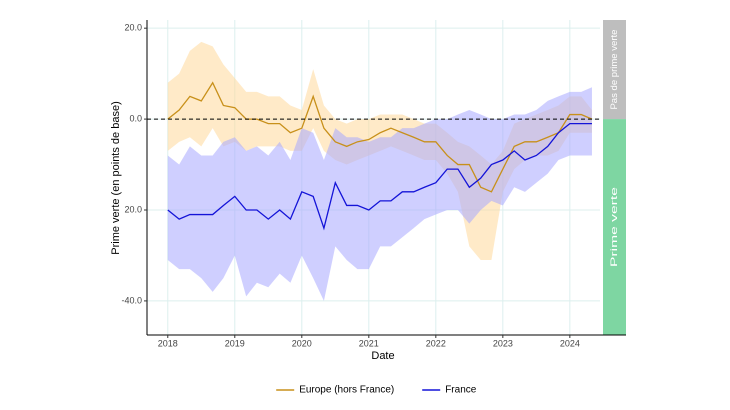 This screenshot has height=410, width=730. I want to click on y-tick-label: -40.0, so click(131, 300).